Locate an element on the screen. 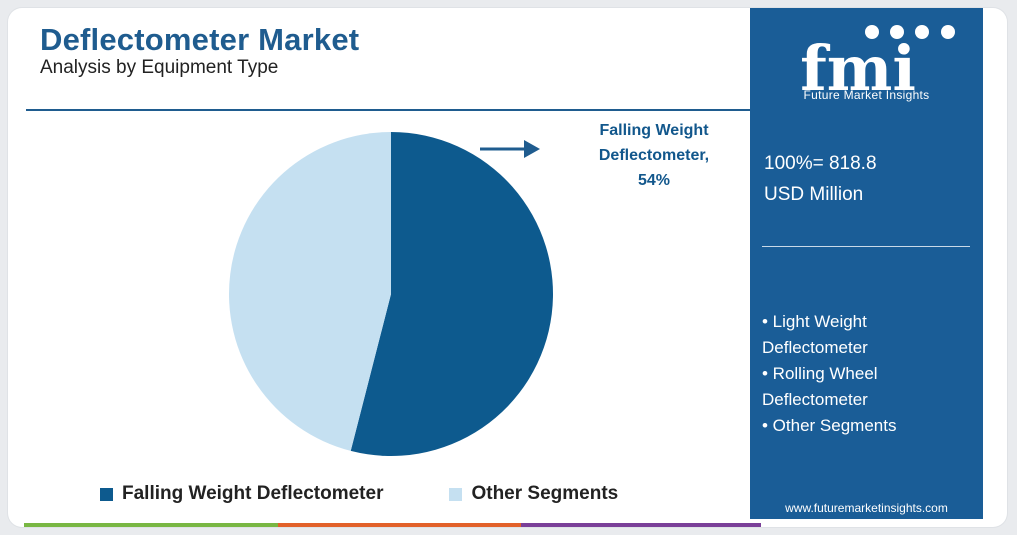 This screenshot has height=535, width=1017. bottom-bar-orange is located at coordinates (399, 525).